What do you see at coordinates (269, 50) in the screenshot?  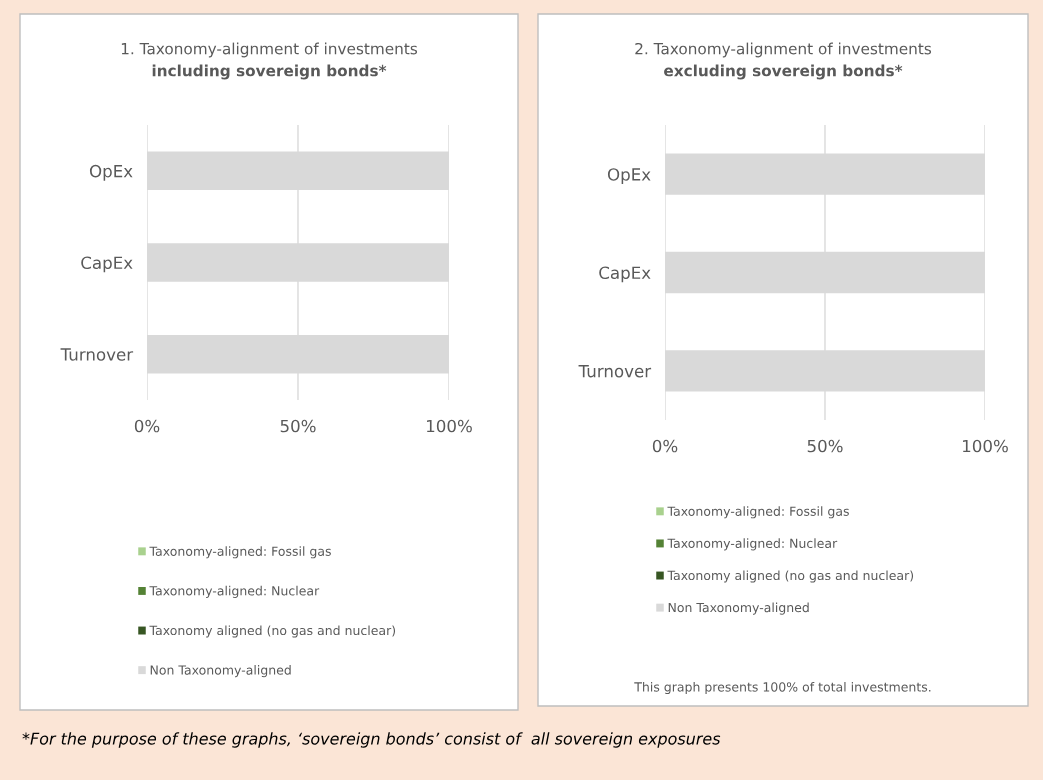 I see `chart-title: 1. Taxonomy-alignment of investments` at bounding box center [269, 50].